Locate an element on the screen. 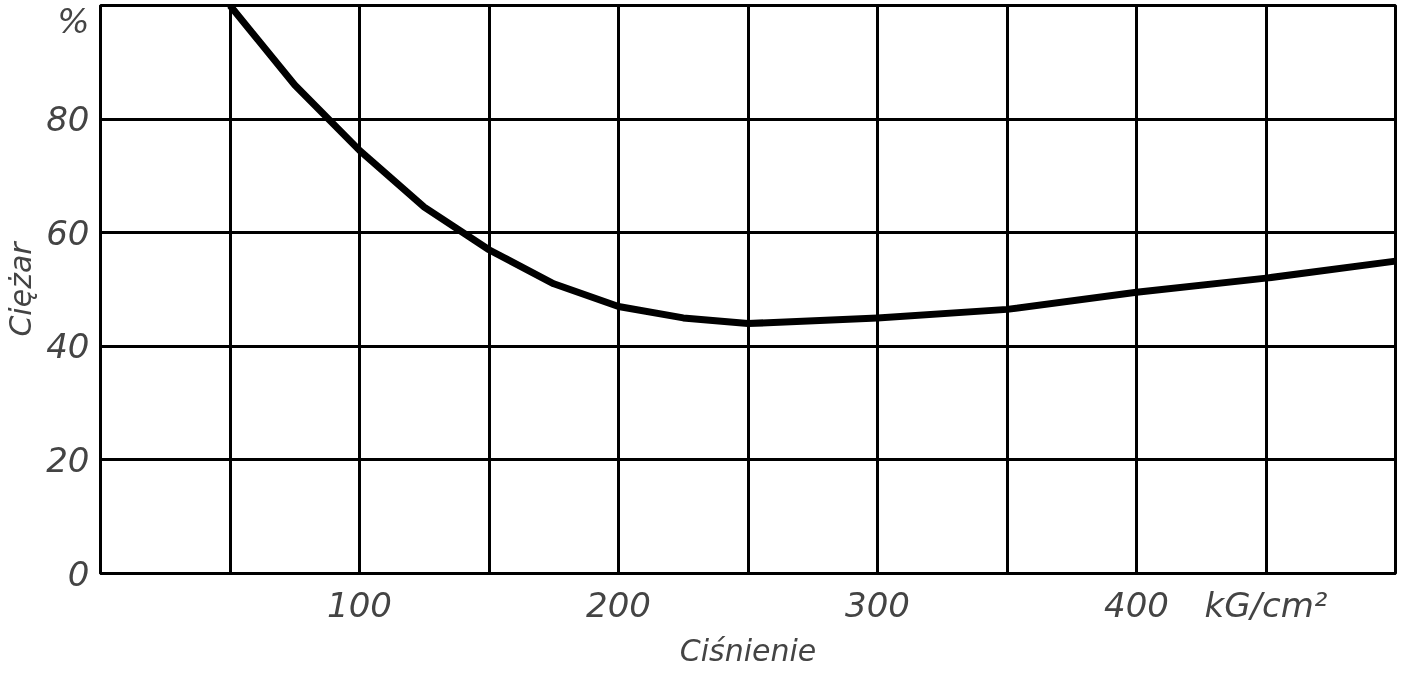 The image size is (1426, 685). y-tick-label: 40 is located at coordinates (68, 346).